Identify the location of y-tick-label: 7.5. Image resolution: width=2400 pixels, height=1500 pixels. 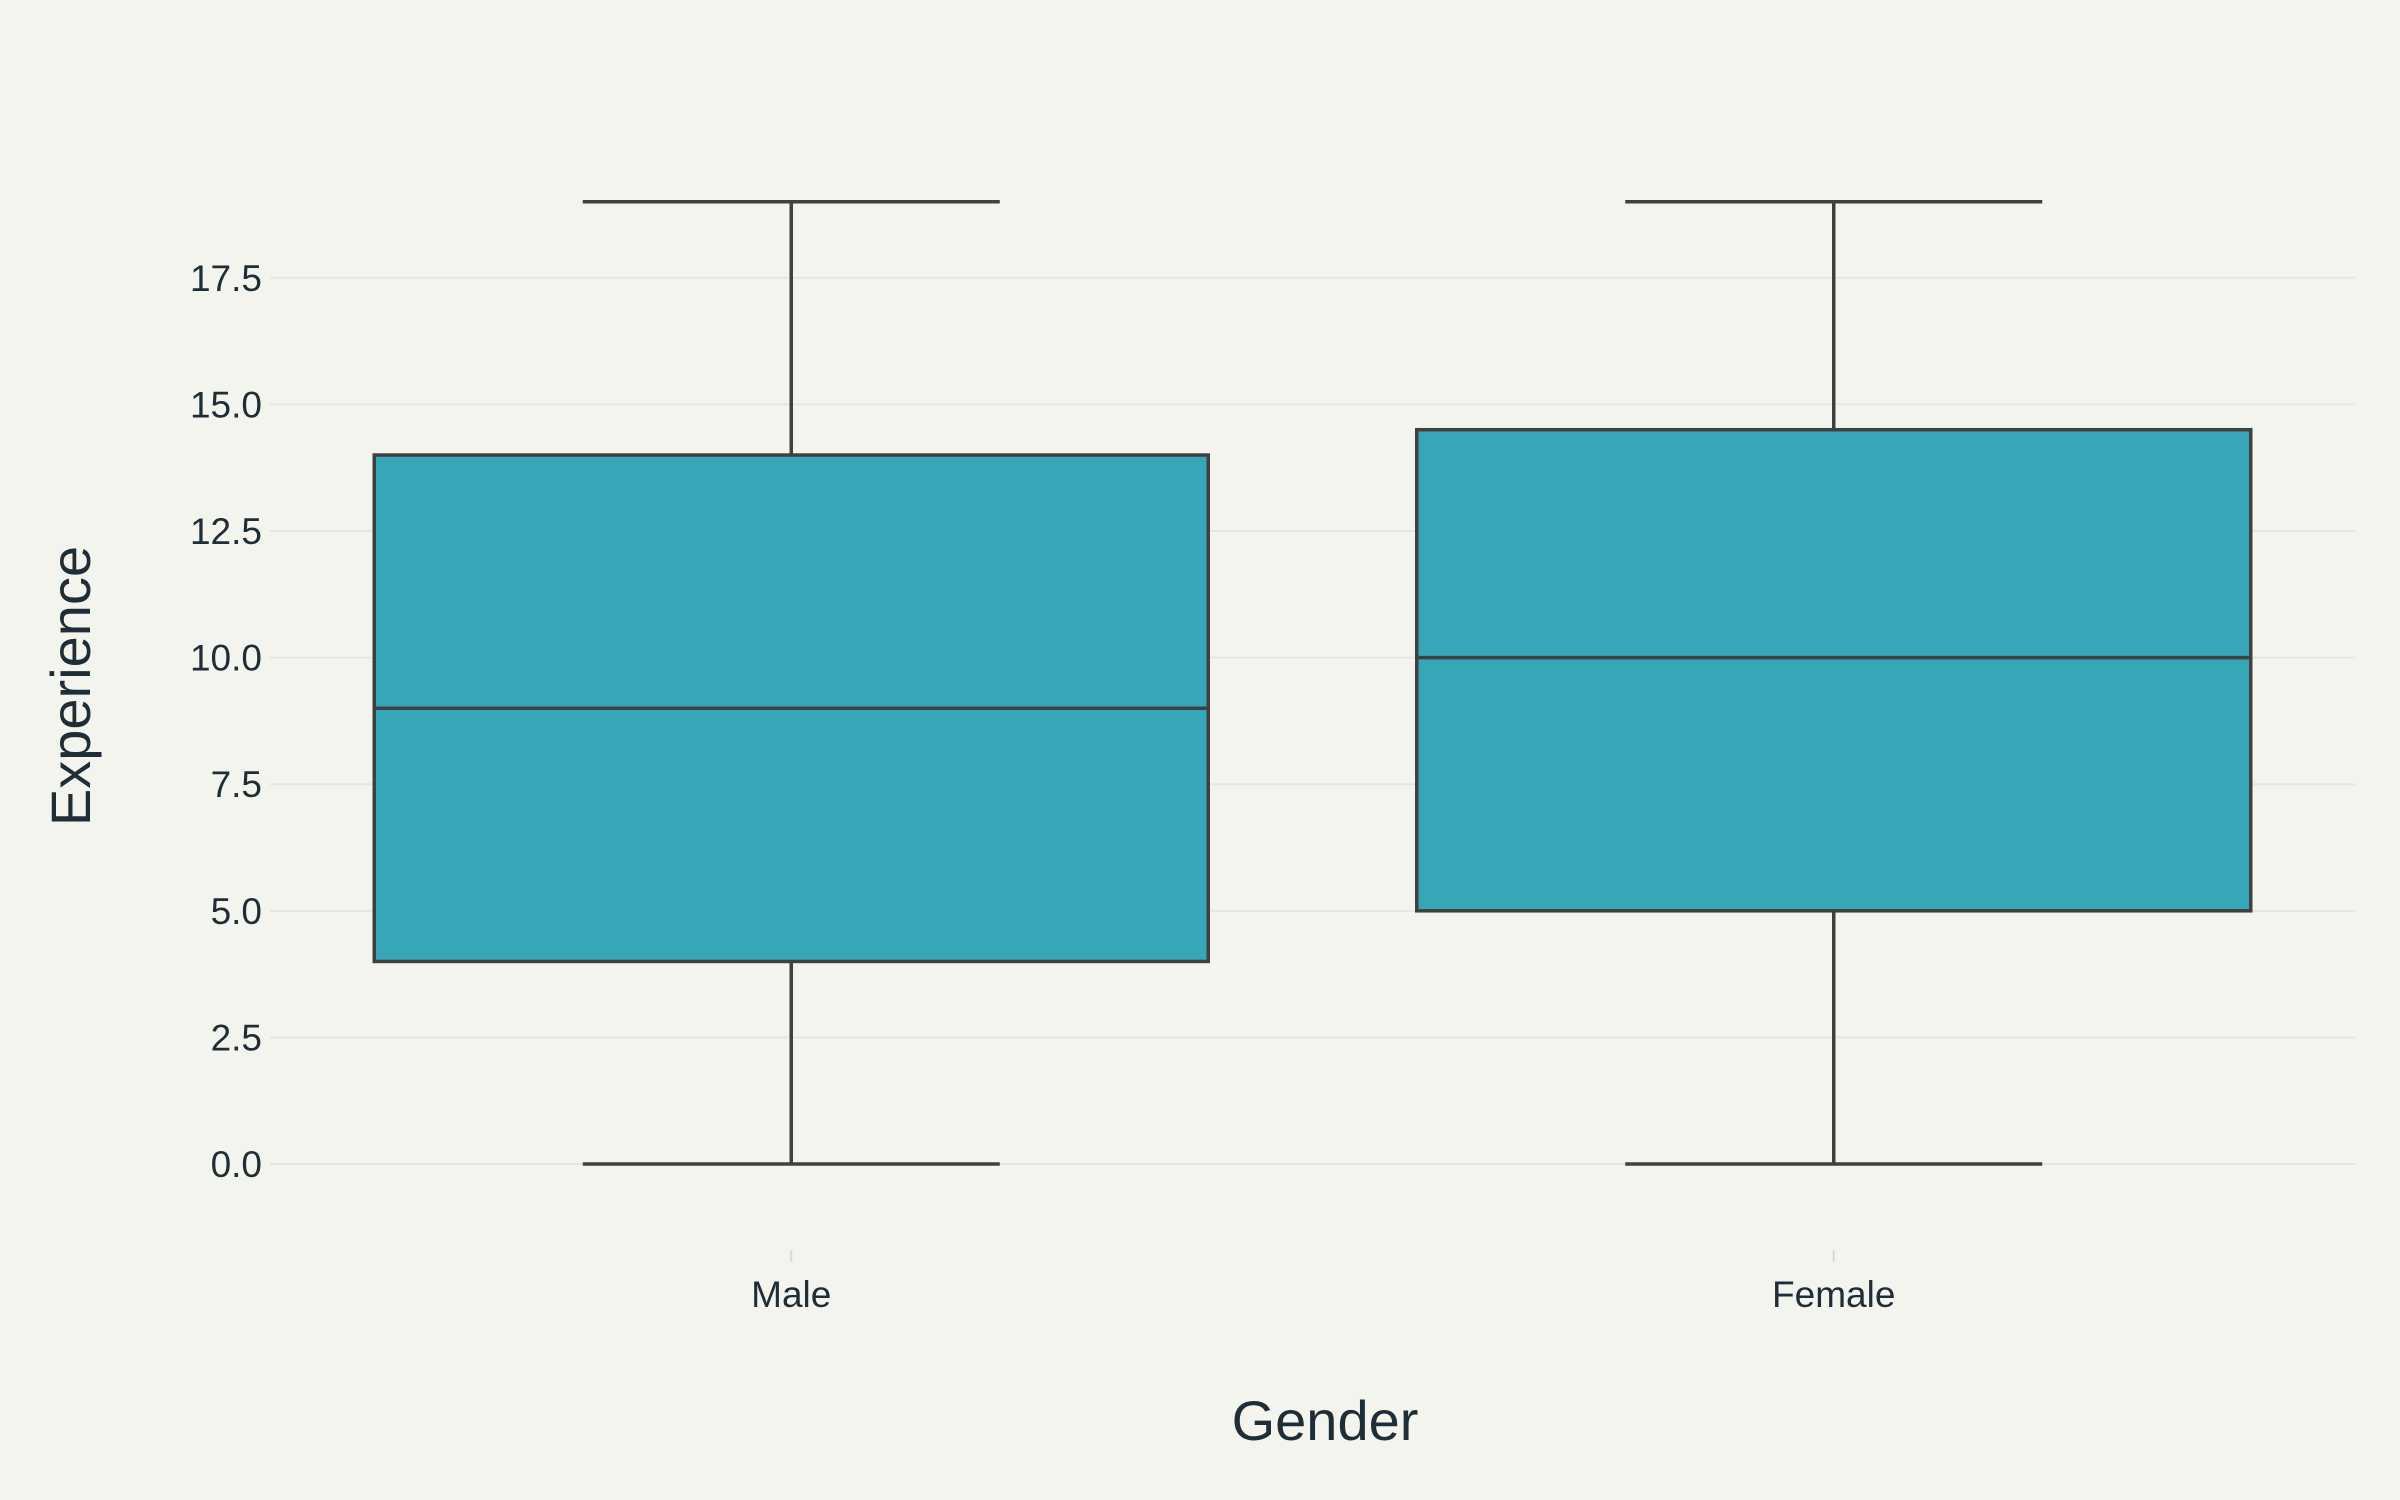
(236, 784).